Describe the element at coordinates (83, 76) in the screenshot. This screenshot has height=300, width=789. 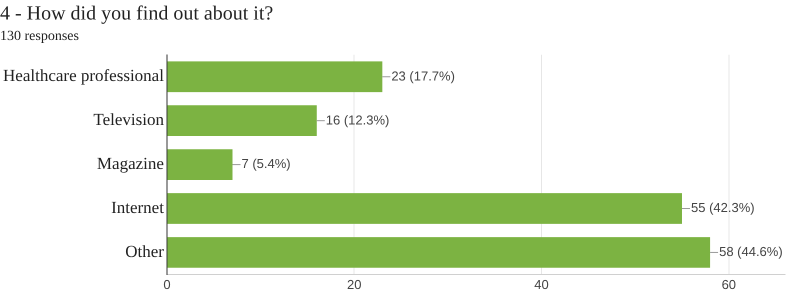
I see `y-tick-label: Healthcare professional` at that location.